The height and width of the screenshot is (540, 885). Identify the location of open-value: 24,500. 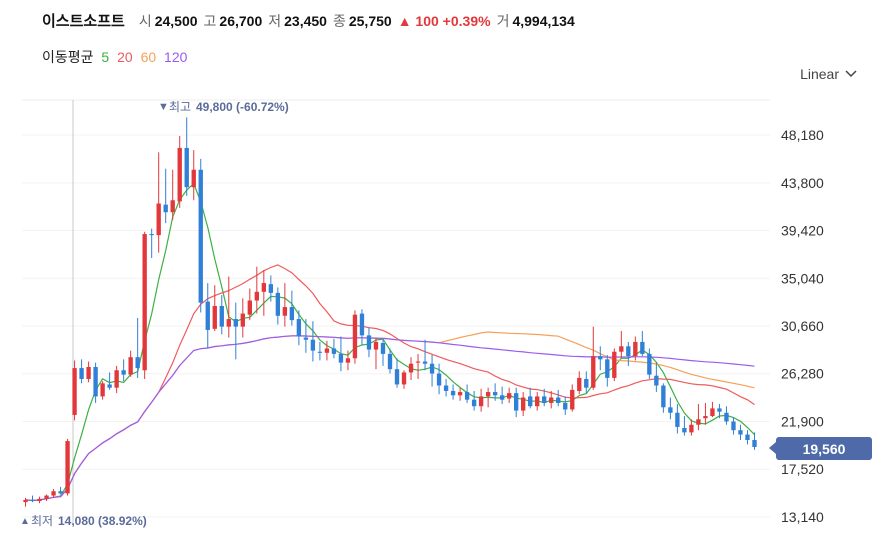
(176, 21).